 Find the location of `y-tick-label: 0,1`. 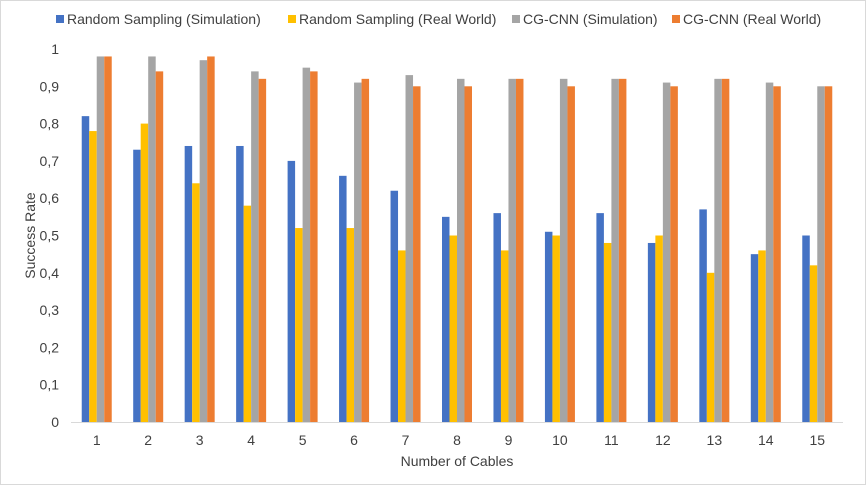

y-tick-label: 0,1 is located at coordinates (50, 385).